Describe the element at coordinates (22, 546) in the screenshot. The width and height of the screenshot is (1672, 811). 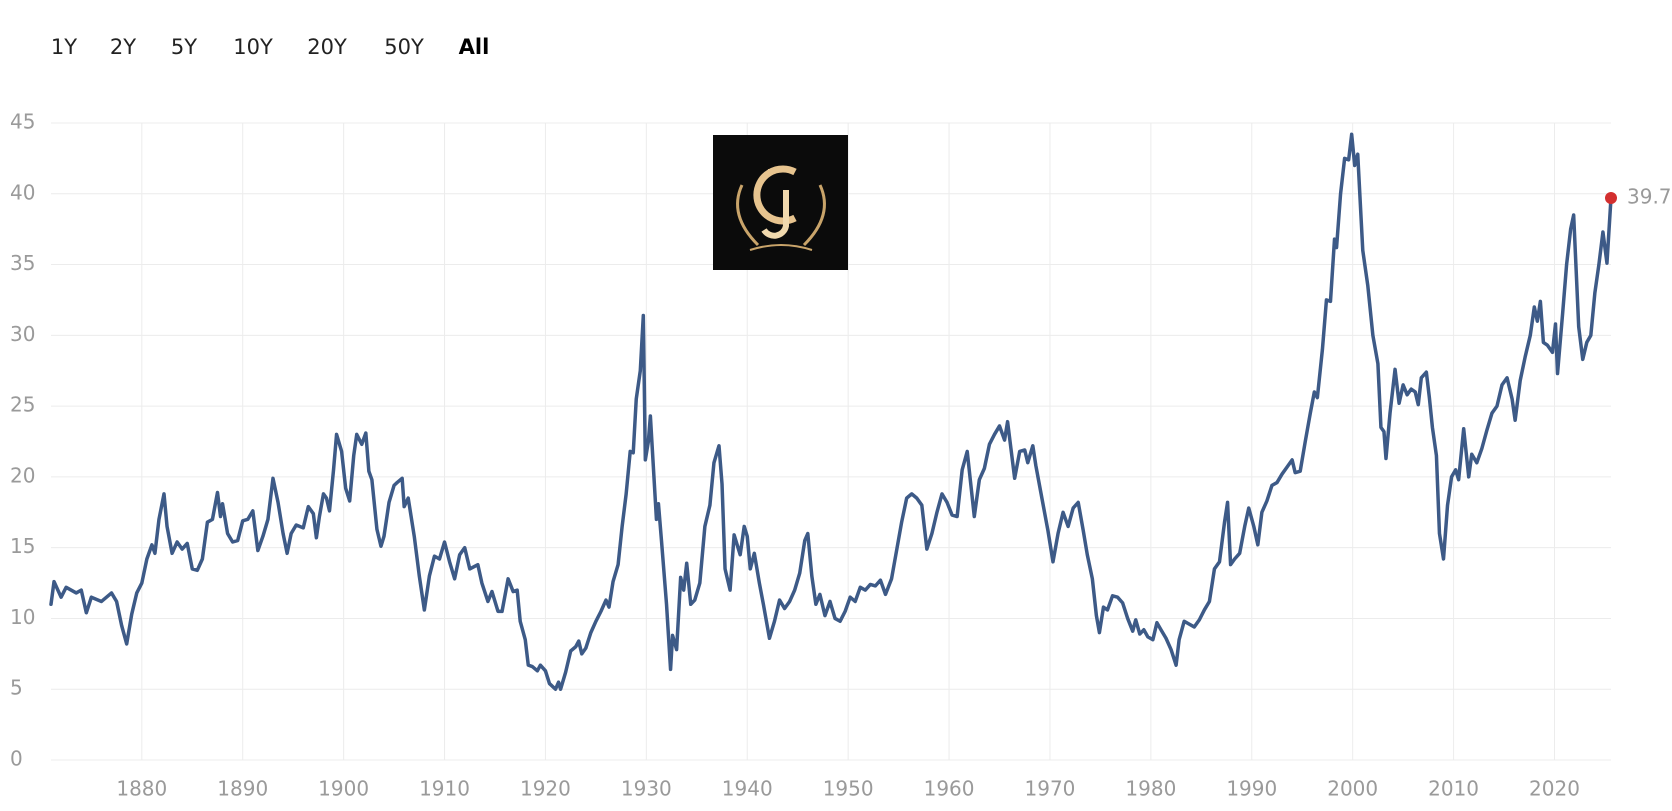
I see `y-tick-label: 15` at that location.